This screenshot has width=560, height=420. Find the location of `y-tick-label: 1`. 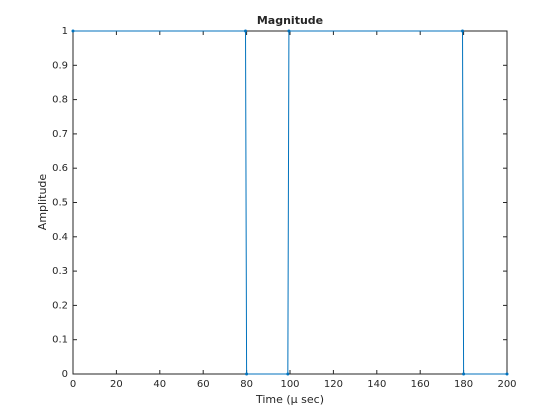

y-tick-label: 1 is located at coordinates (65, 31).